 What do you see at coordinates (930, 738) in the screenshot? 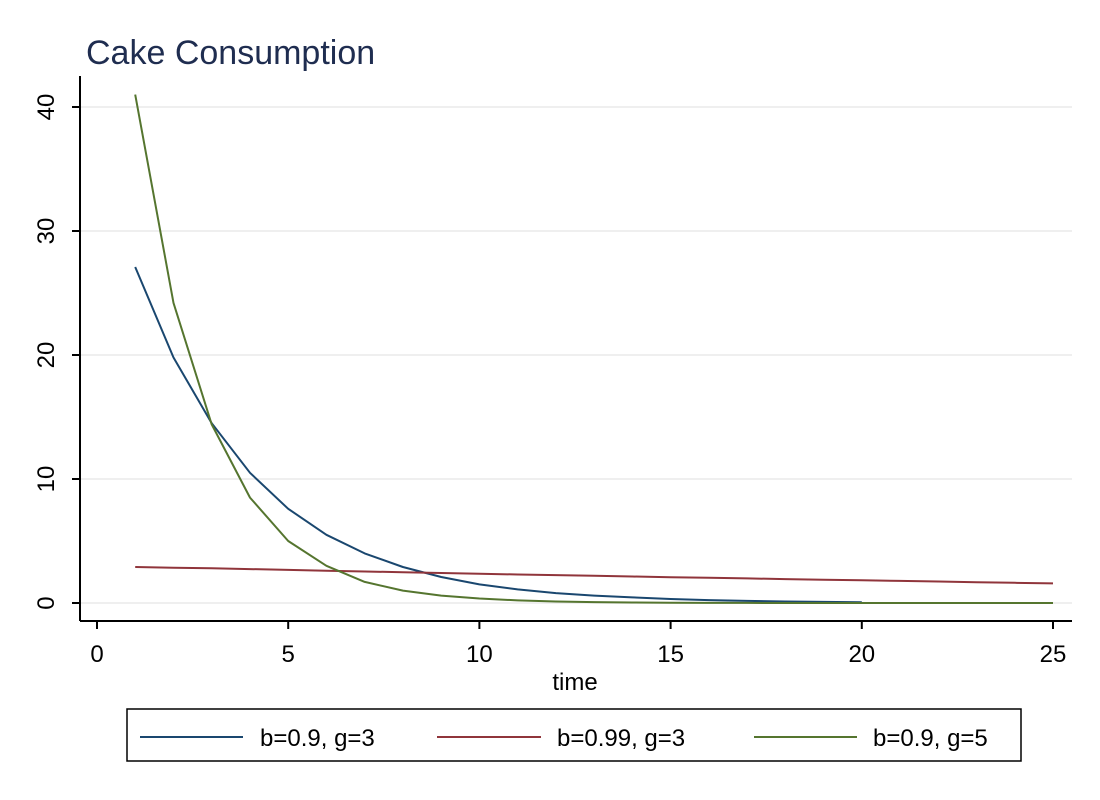
I see `legend-label-3: b=0.9, g=5` at bounding box center [930, 738].